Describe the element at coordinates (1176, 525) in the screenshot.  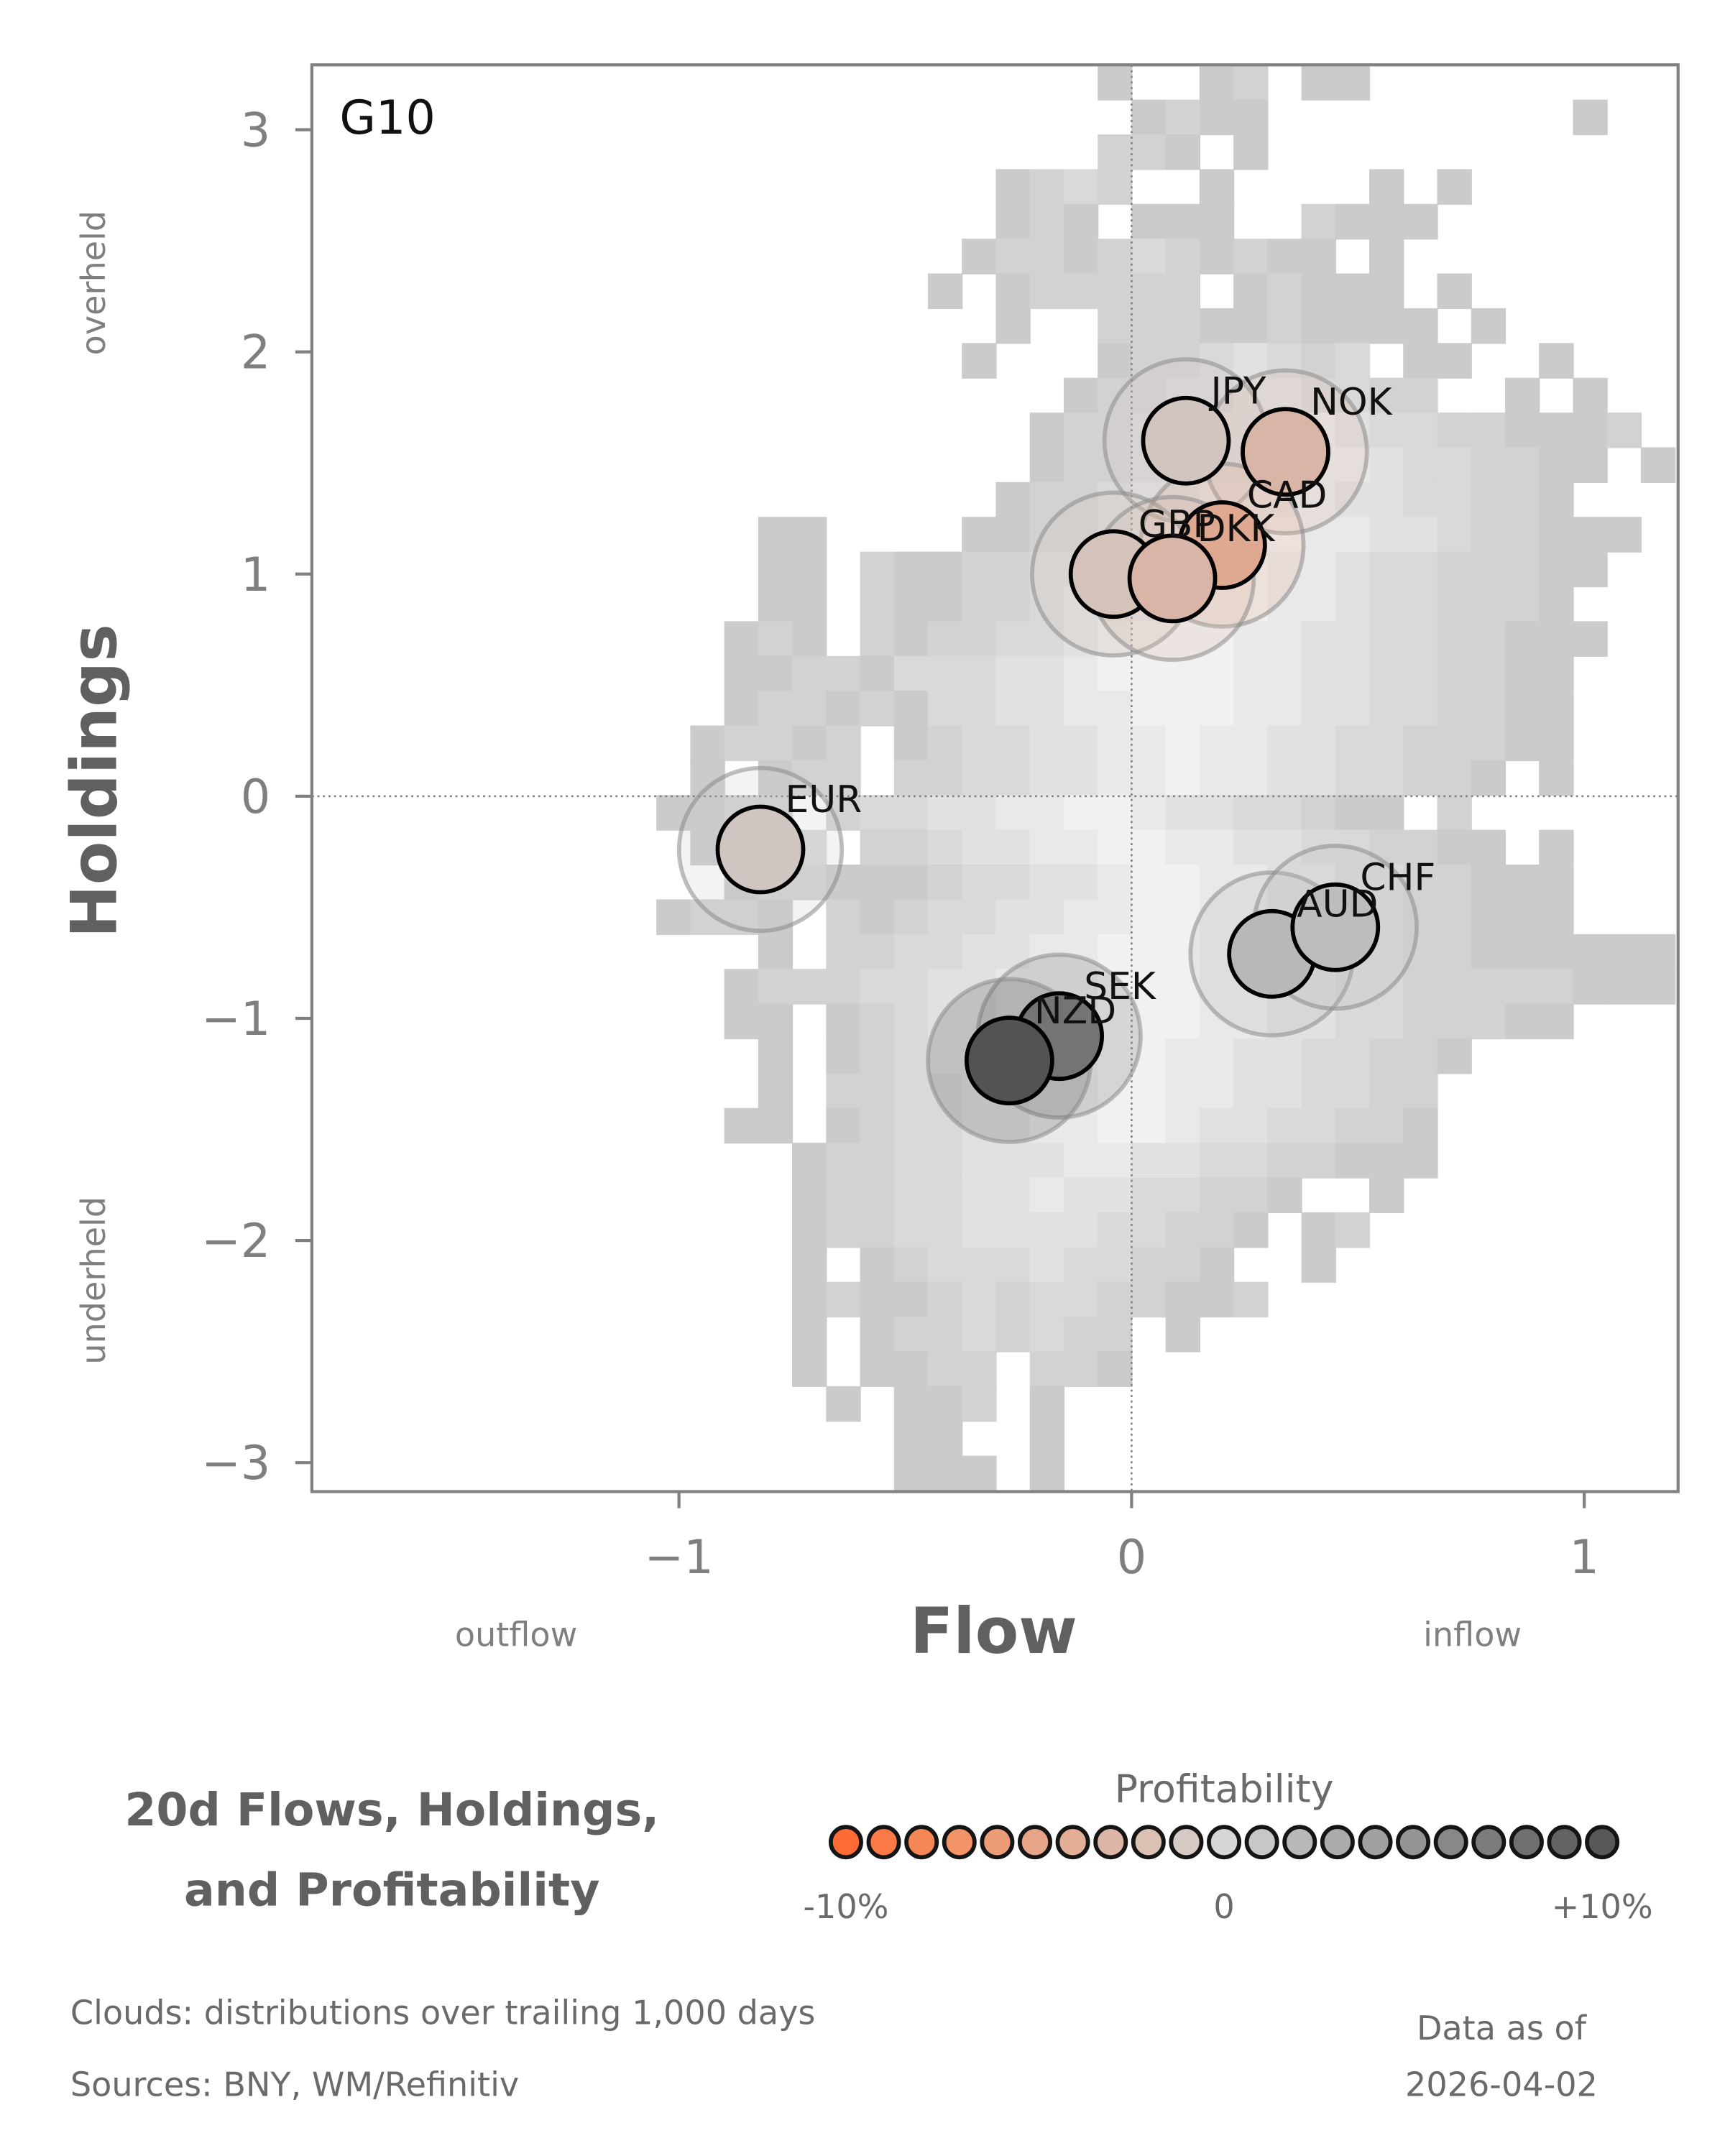
I see `label-gbp: GBP` at that location.